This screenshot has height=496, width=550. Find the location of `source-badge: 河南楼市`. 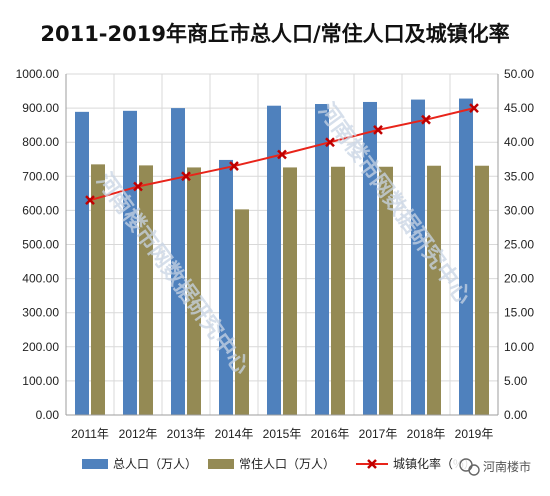

source-badge: 河南楼市 is located at coordinates (500, 466).